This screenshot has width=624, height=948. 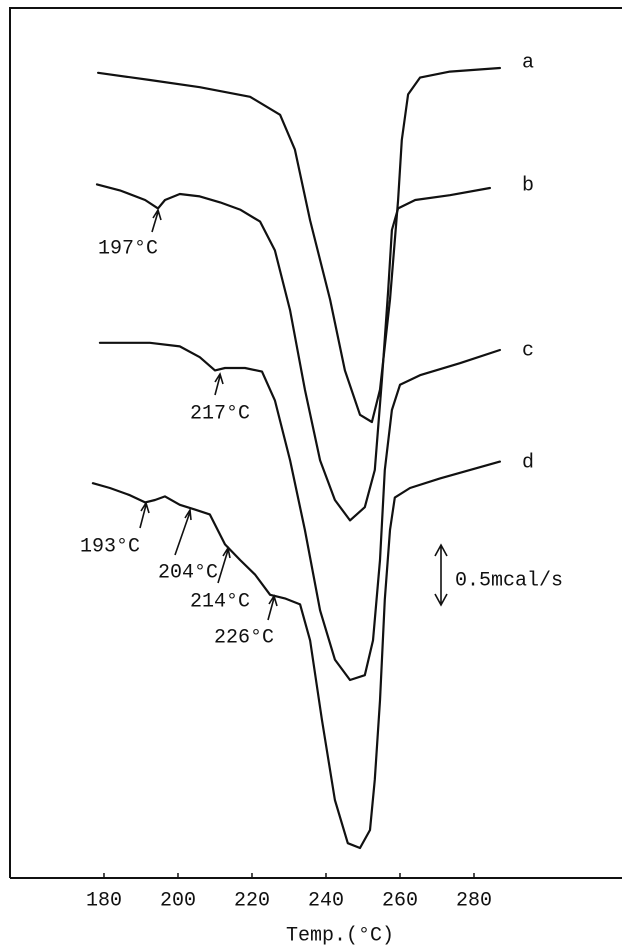 I want to click on x-tick-label: 180, so click(x=104, y=900).